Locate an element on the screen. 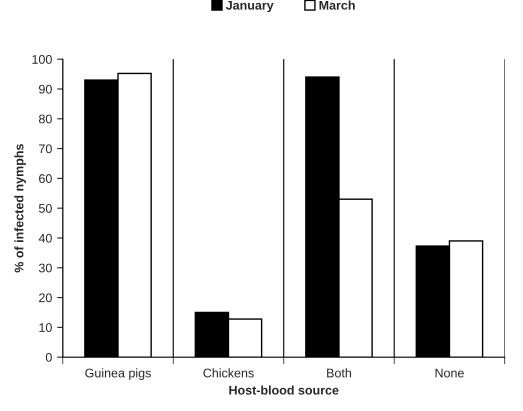 This screenshot has width=523, height=411. x-tick-label: Guinea pigs is located at coordinates (118, 374).